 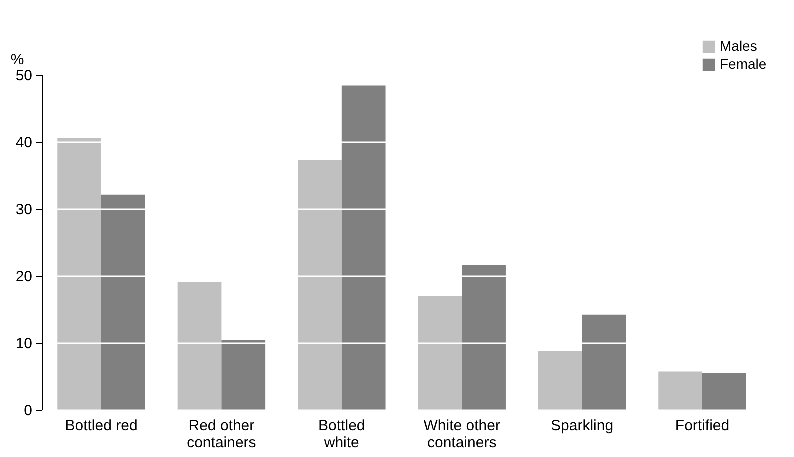 What do you see at coordinates (24, 277) in the screenshot?
I see `y-tick-label: 20` at bounding box center [24, 277].